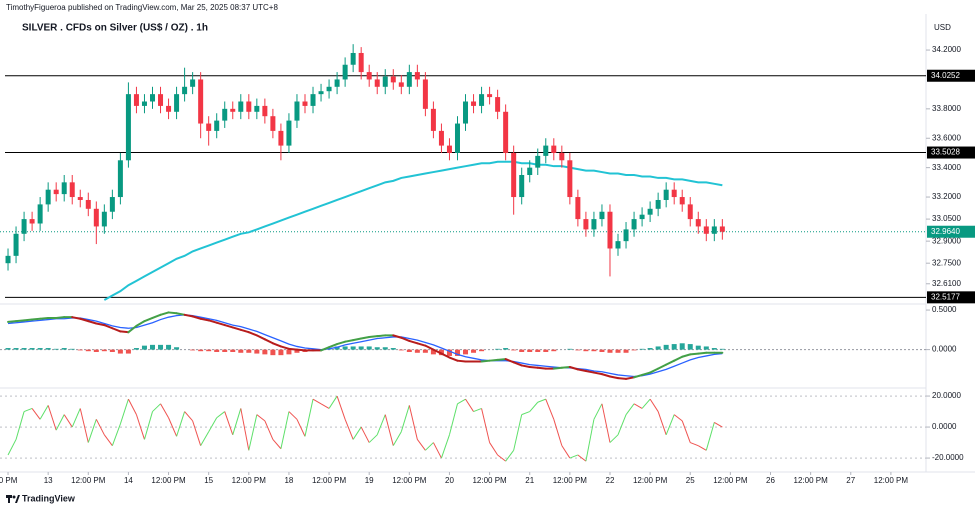  What do you see at coordinates (945, 296) in the screenshot?
I see `level-label: 32.5177` at bounding box center [945, 296].